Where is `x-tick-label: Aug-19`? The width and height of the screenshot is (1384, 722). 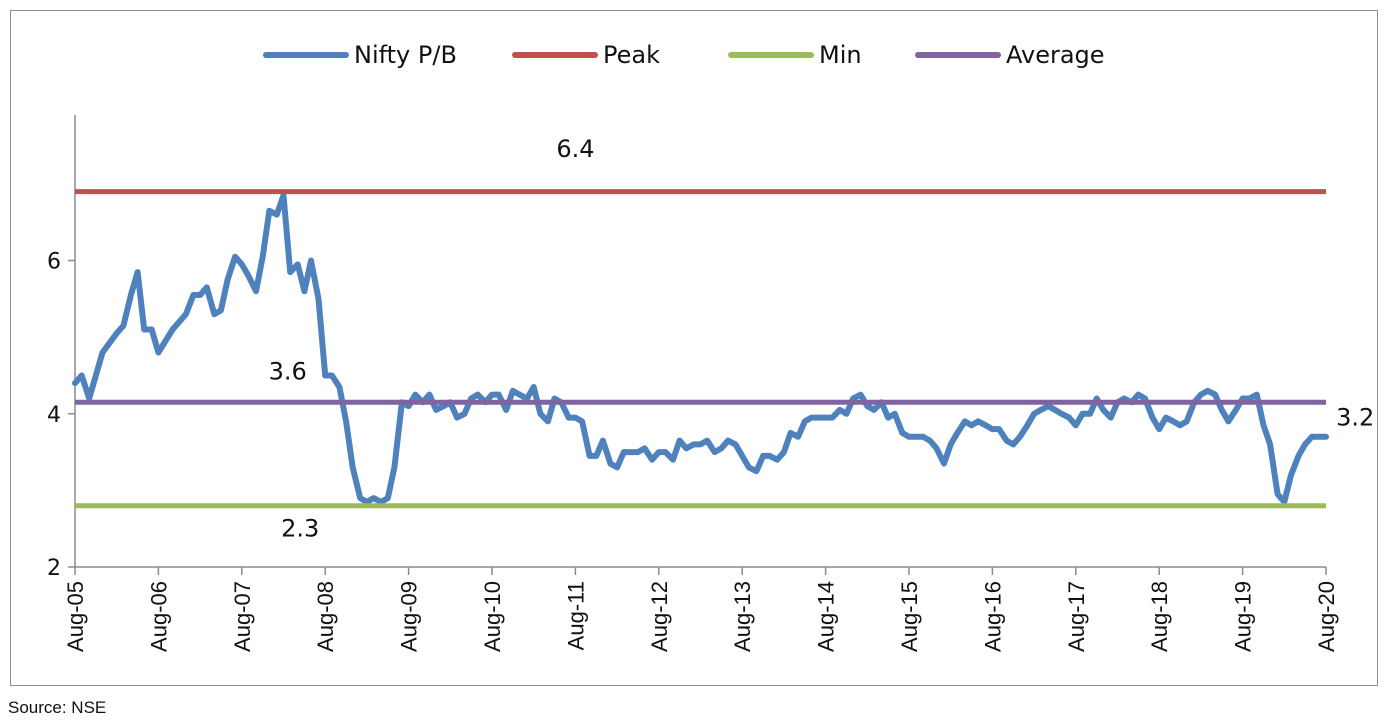
x-tick-label: Aug-19 is located at coordinates (1243, 616).